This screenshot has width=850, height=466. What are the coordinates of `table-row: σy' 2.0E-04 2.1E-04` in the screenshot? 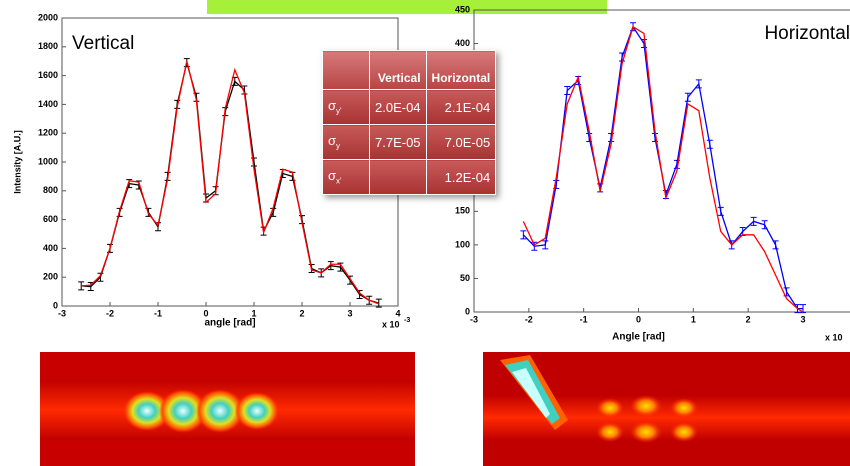 It's located at (409, 107).